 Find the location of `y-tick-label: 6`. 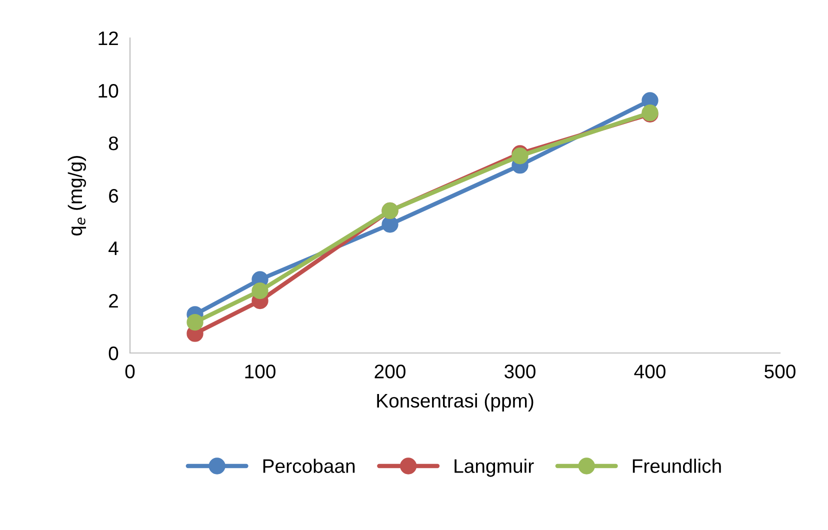

y-tick-label: 6 is located at coordinates (113, 195).